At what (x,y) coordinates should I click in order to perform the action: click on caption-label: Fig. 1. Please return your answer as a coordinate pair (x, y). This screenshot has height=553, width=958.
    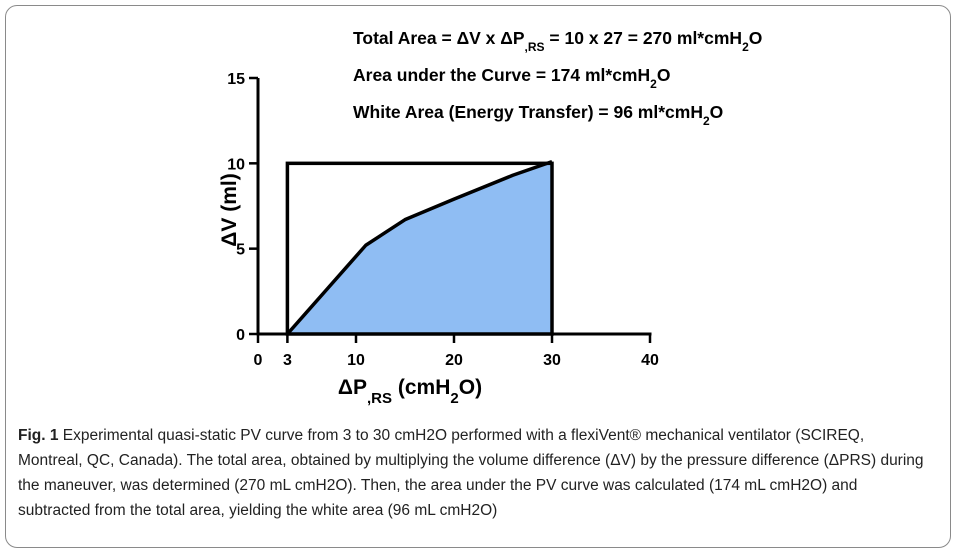
    Looking at the image, I should click on (38, 435).